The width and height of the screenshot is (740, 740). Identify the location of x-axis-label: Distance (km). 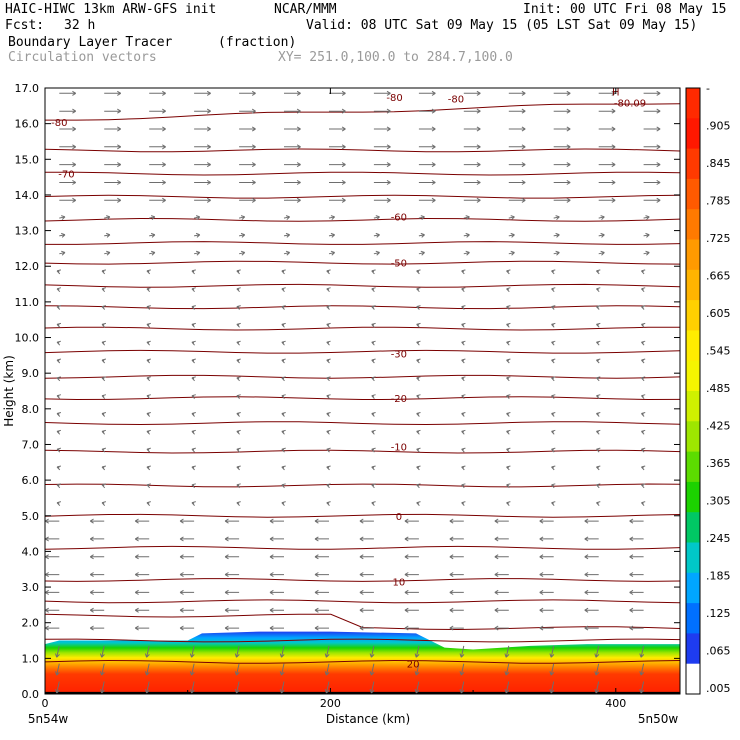
(368, 719).